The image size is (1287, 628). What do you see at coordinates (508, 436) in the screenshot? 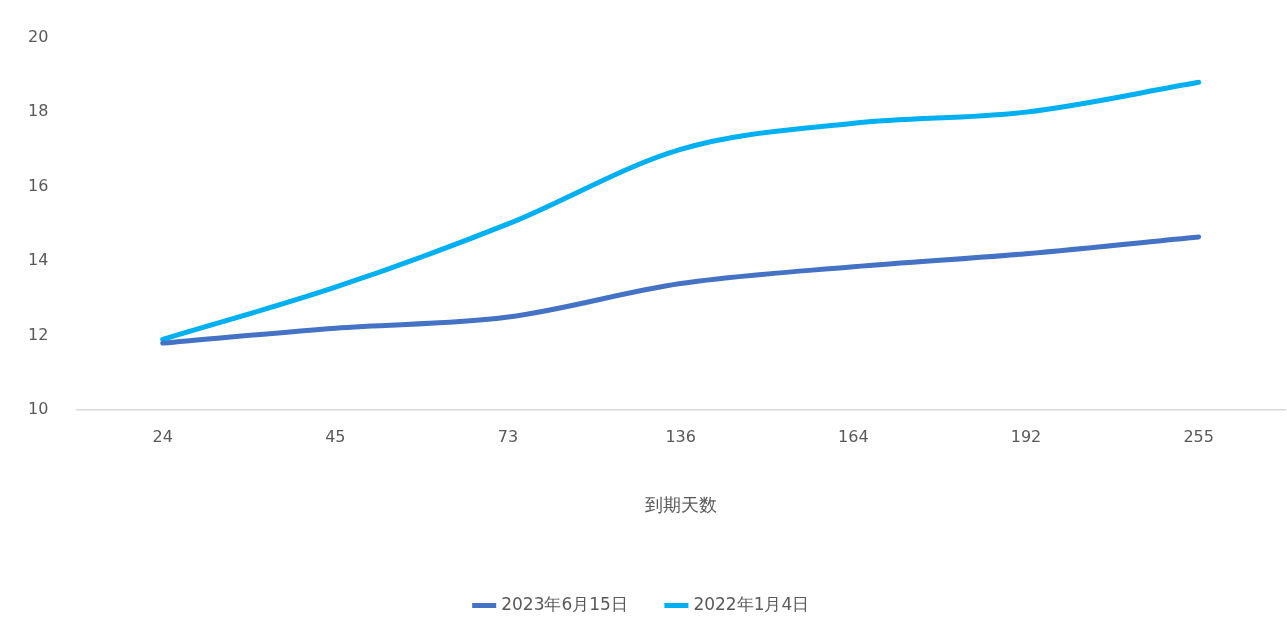
I see `x-tick-label: 73` at bounding box center [508, 436].